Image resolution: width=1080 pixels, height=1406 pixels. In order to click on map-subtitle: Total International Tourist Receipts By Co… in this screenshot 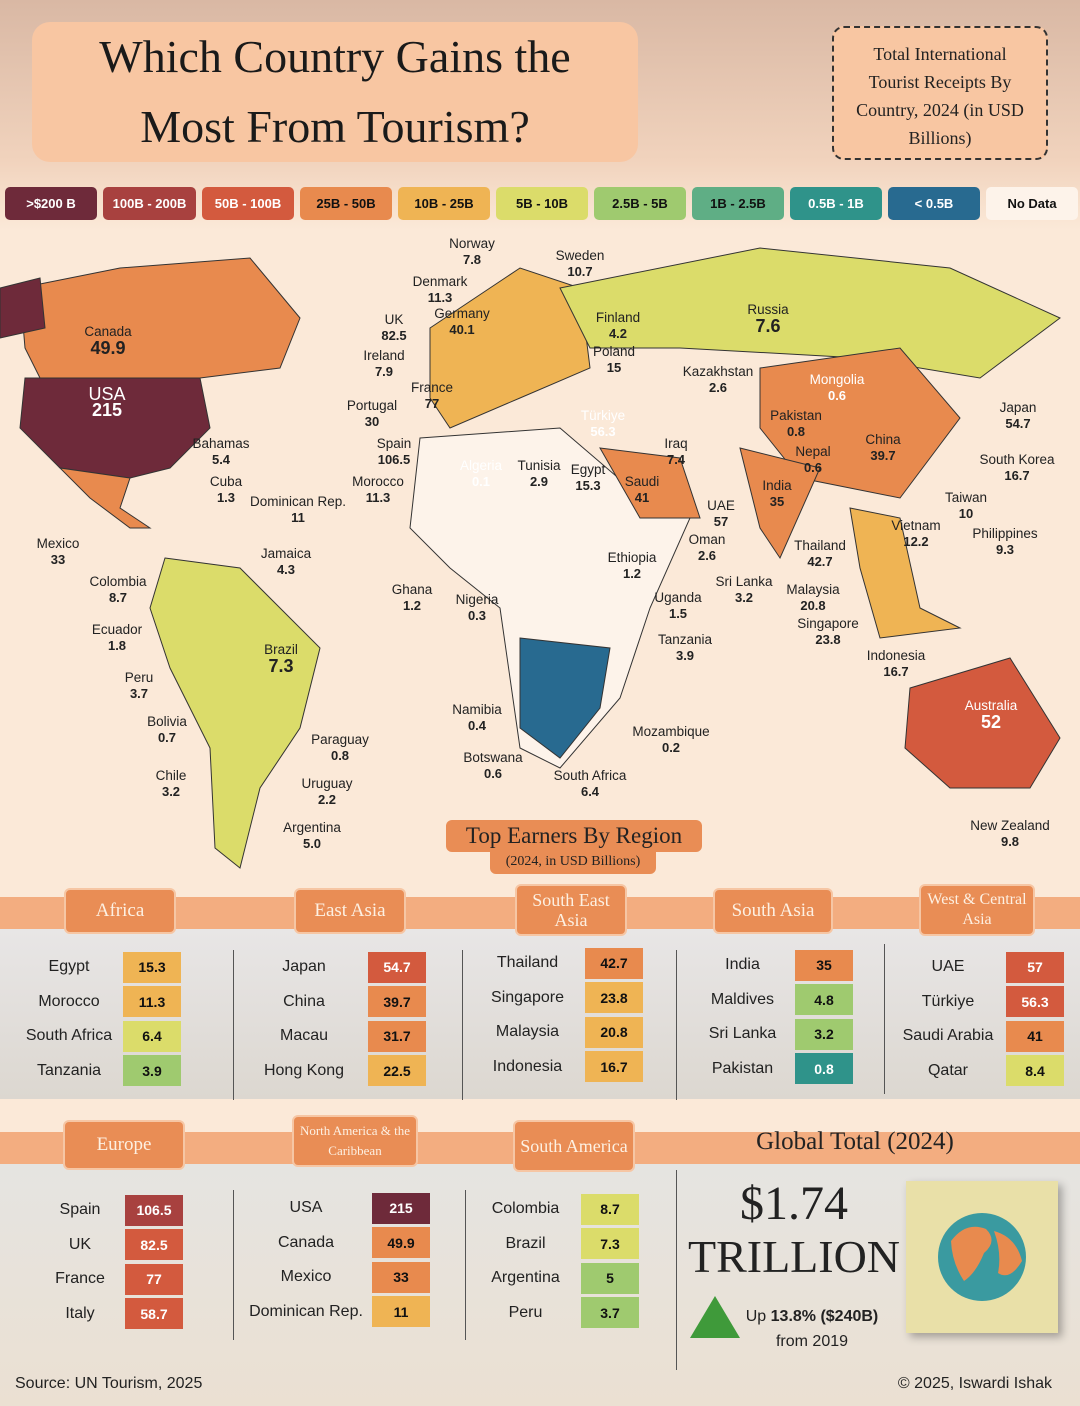, I will do `click(940, 93)`.